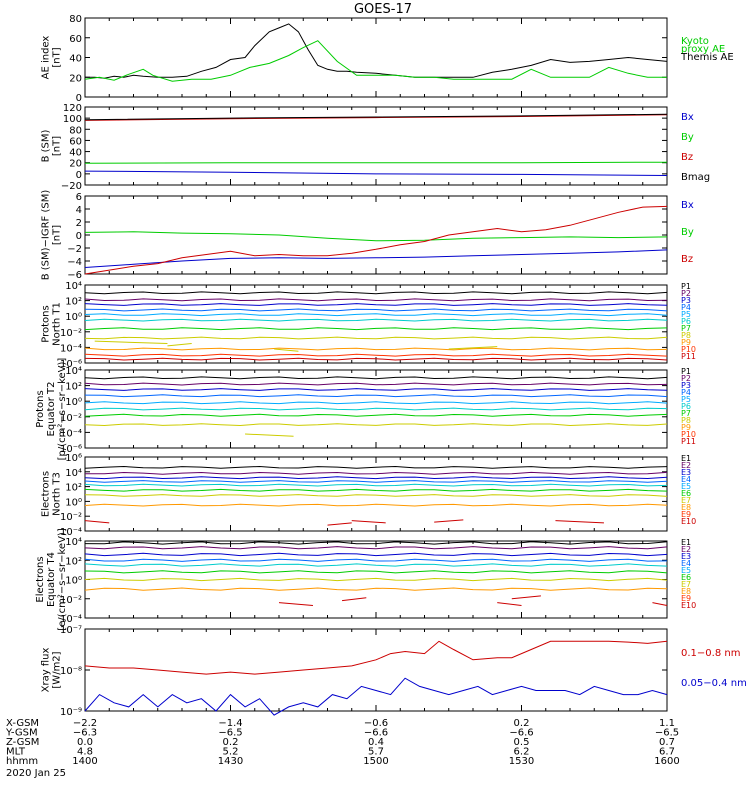 This screenshot has height=800, width=750. Describe the element at coordinates (36, 773) in the screenshot. I see `date-label: 2020 Jan 25` at that location.